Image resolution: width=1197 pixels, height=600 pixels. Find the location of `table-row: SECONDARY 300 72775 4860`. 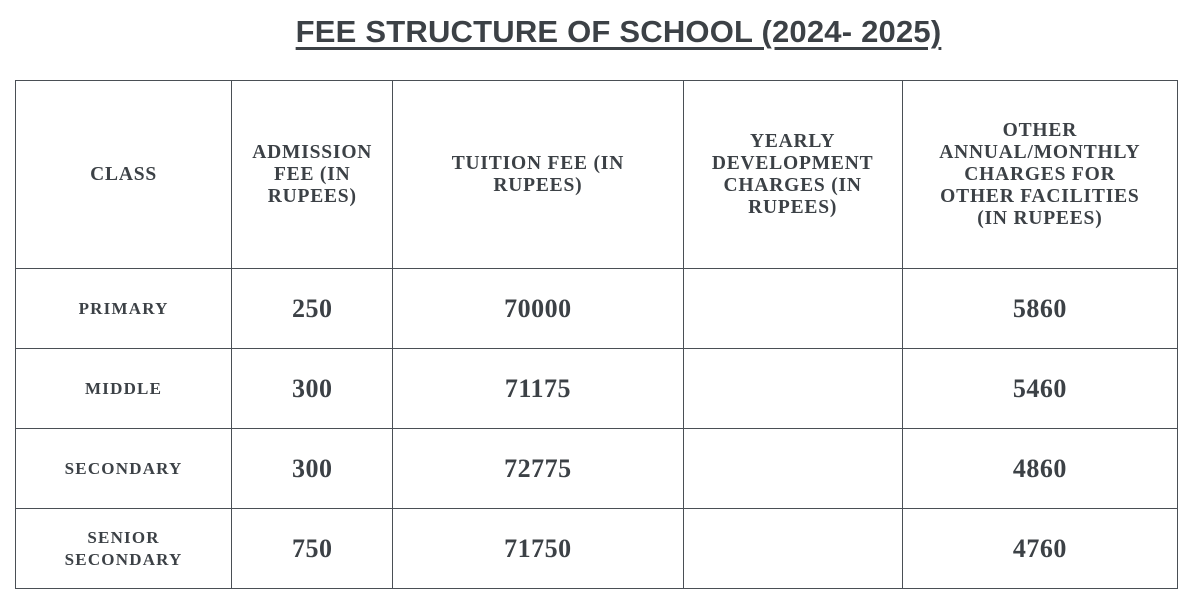

table-row: SECONDARY 300 72775 4860 is located at coordinates (596, 468).